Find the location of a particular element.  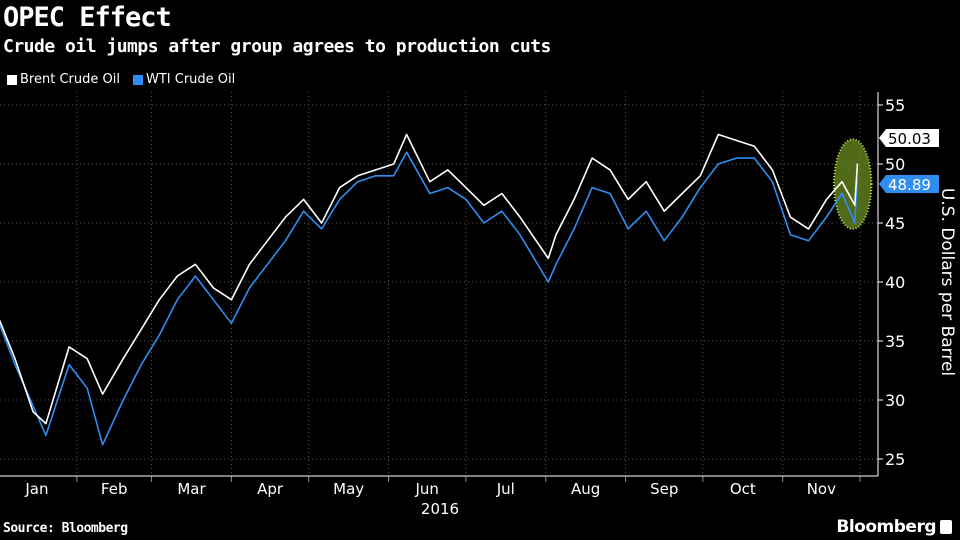

y-tick-label: 30 is located at coordinates (895, 400).